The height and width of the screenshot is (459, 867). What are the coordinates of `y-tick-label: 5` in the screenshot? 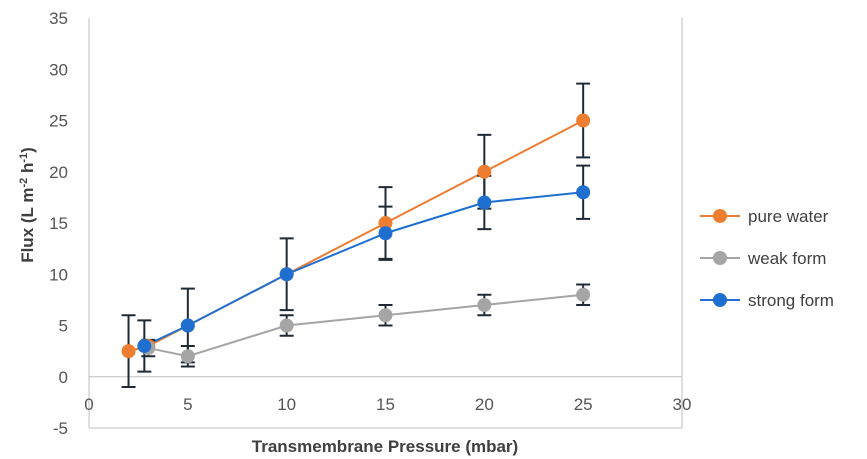 It's located at (63, 326).